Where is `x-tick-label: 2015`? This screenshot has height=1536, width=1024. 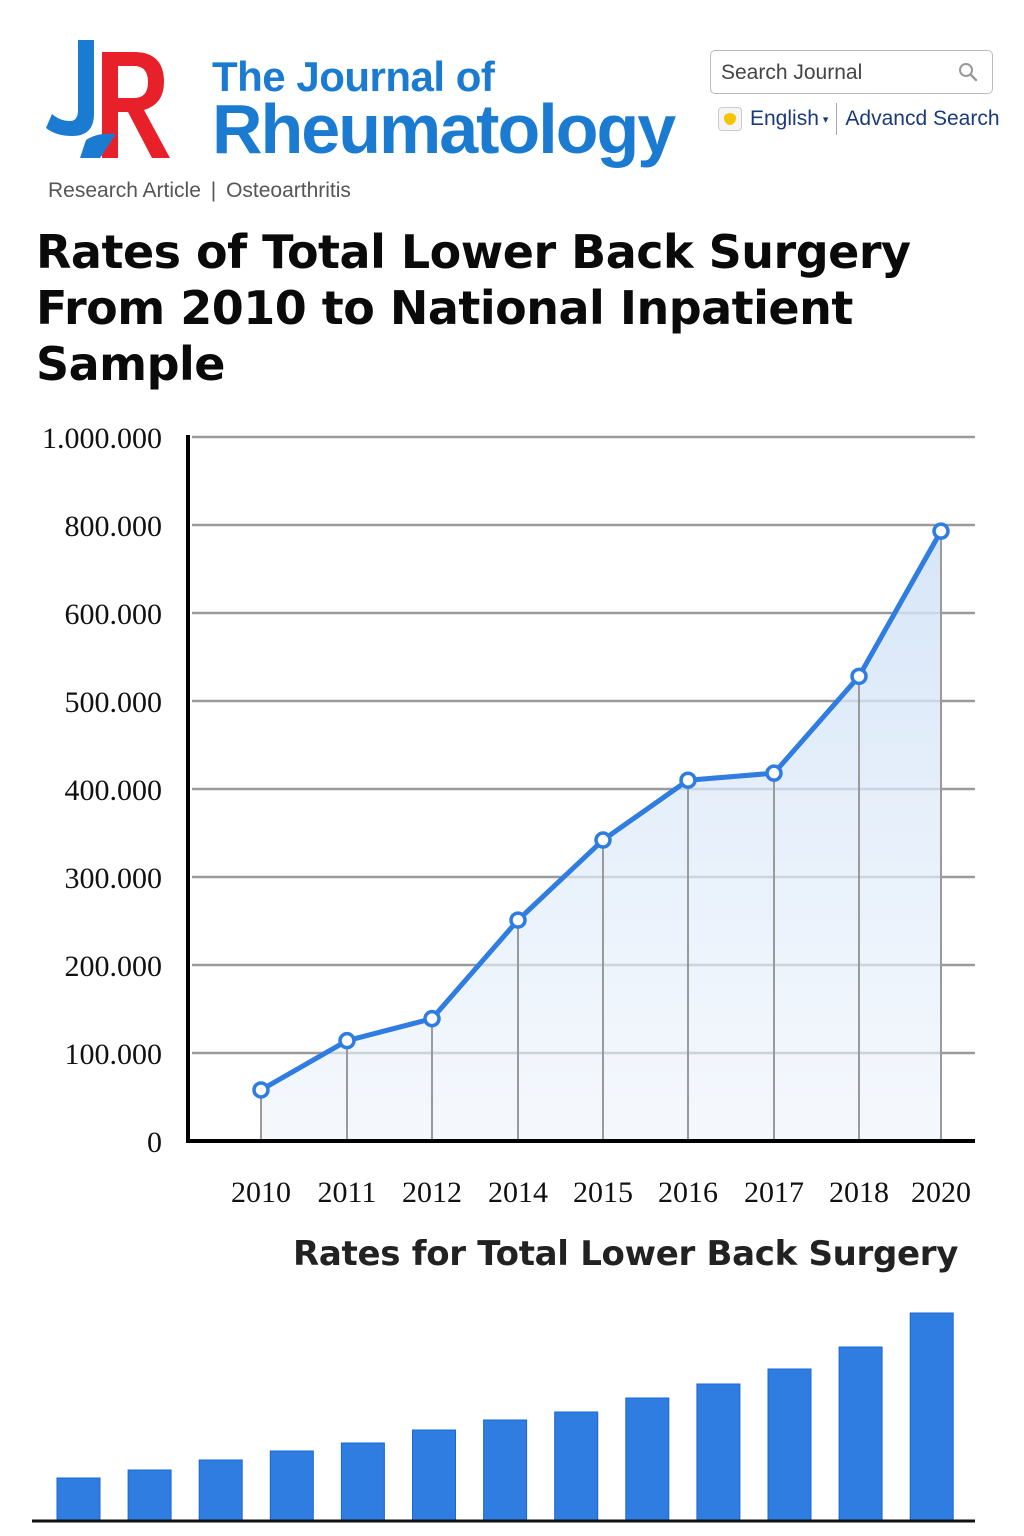 x-tick-label: 2015 is located at coordinates (603, 1192).